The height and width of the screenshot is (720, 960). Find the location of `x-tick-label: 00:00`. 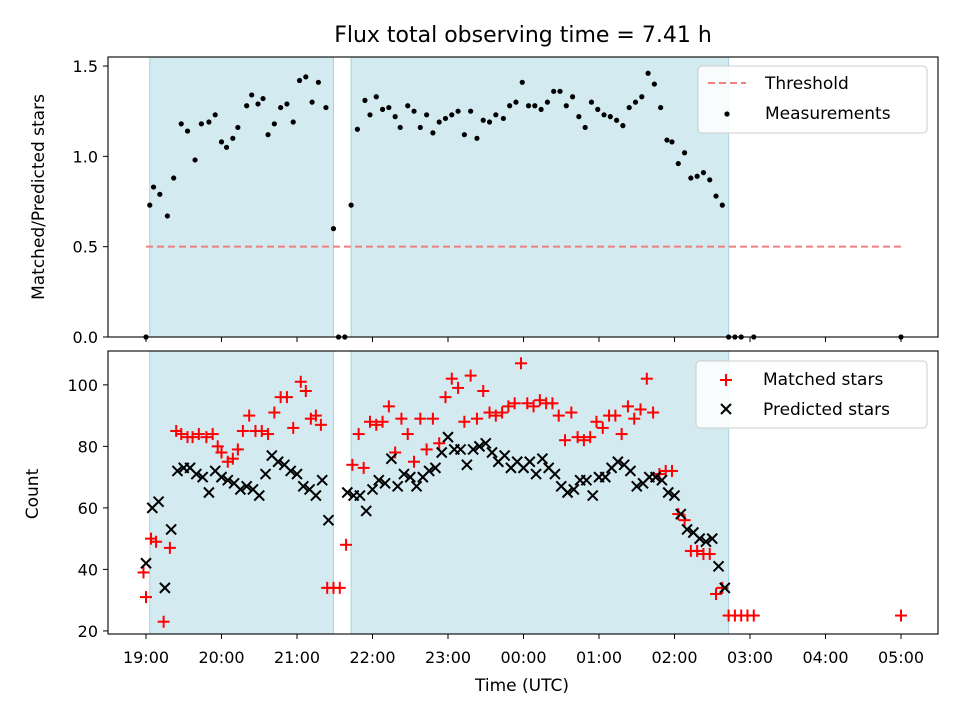

x-tick-label: 00:00 is located at coordinates (523, 657).